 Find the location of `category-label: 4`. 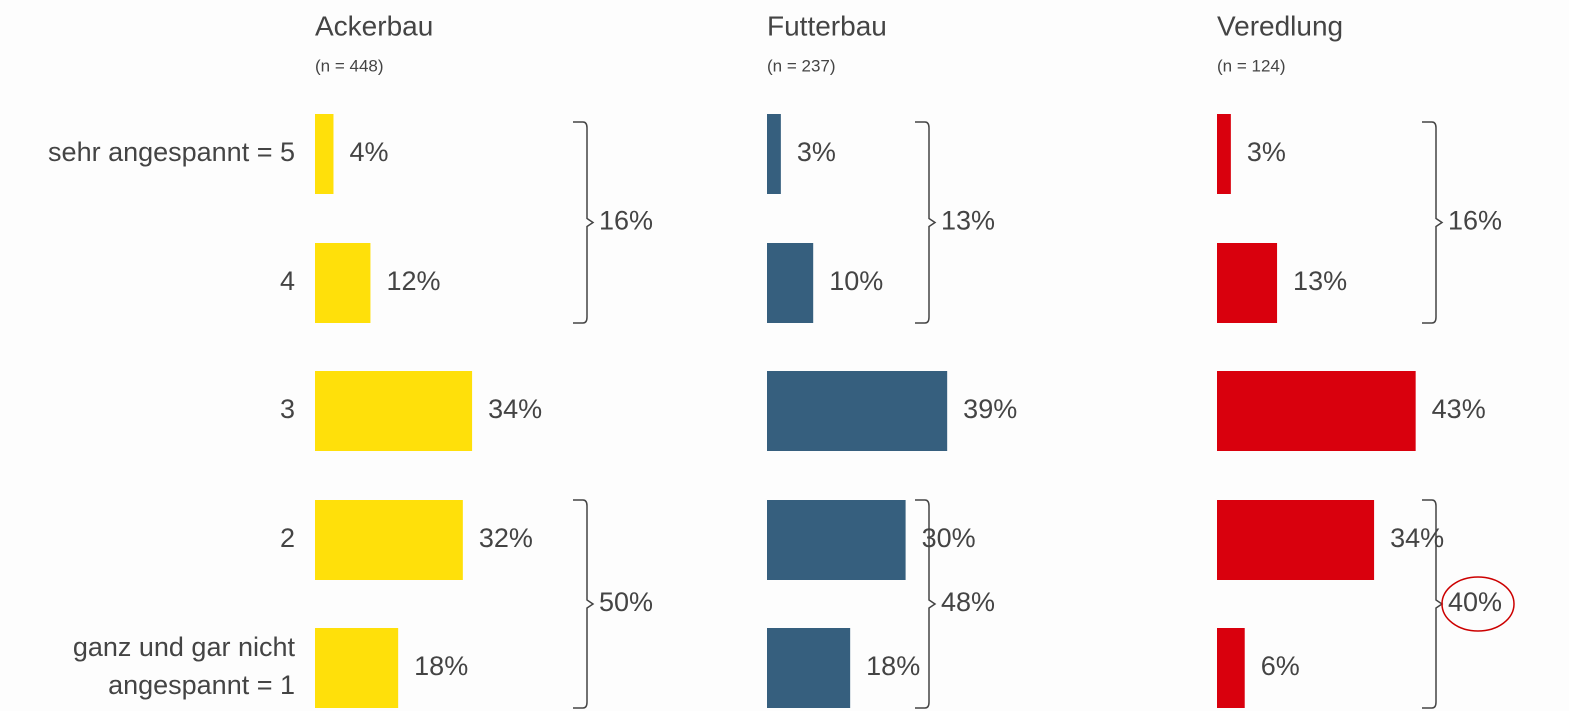

category-label: 4 is located at coordinates (287, 281).